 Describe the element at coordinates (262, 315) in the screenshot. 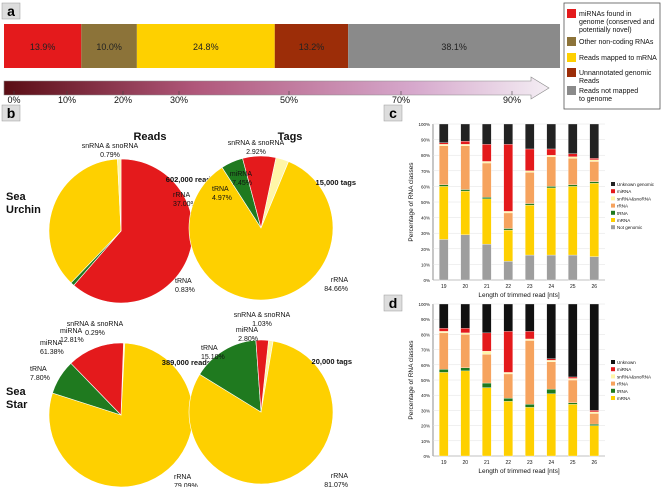

I see `pie-slice-label: snRNA & snoRNA` at that location.